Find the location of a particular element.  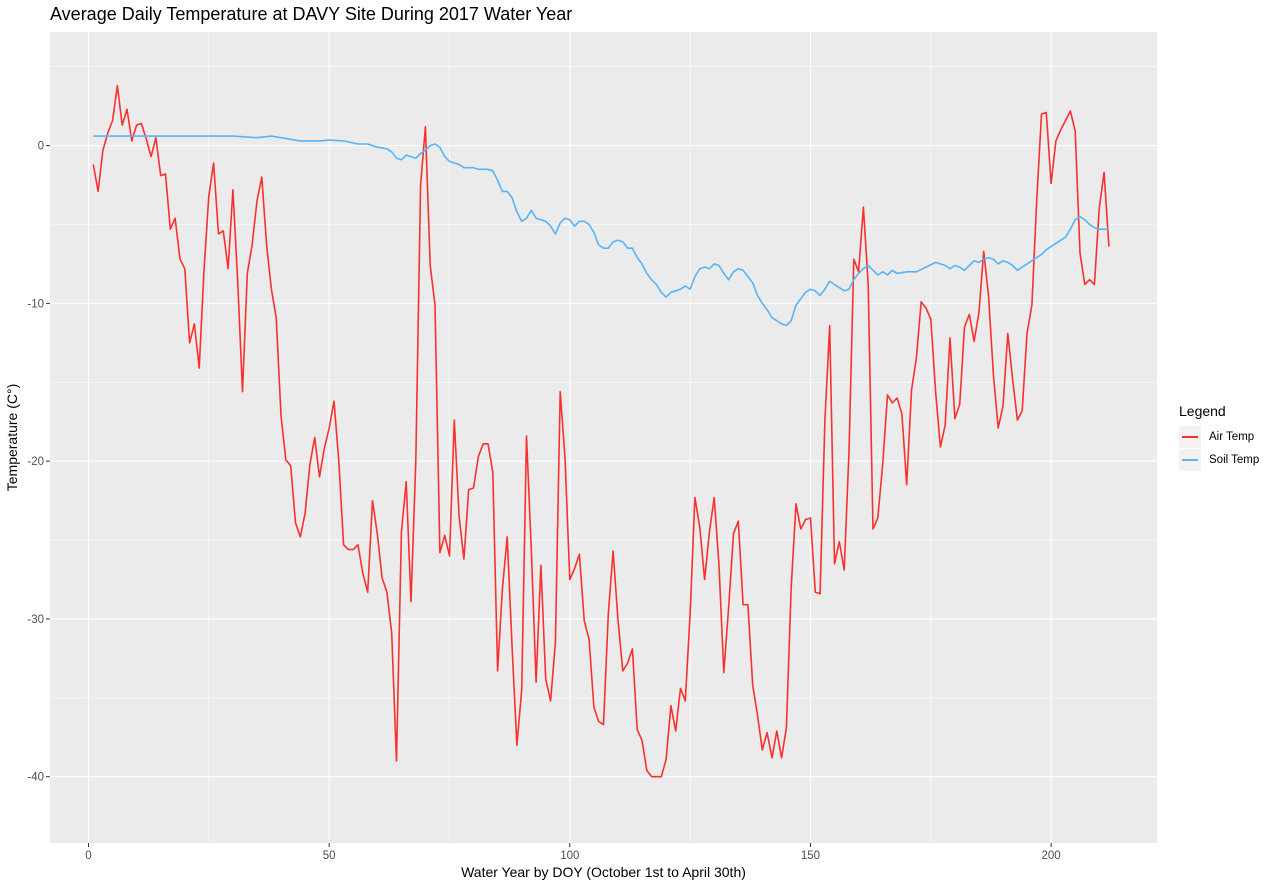

legend-swatch-air-temp is located at coordinates (1190, 436).